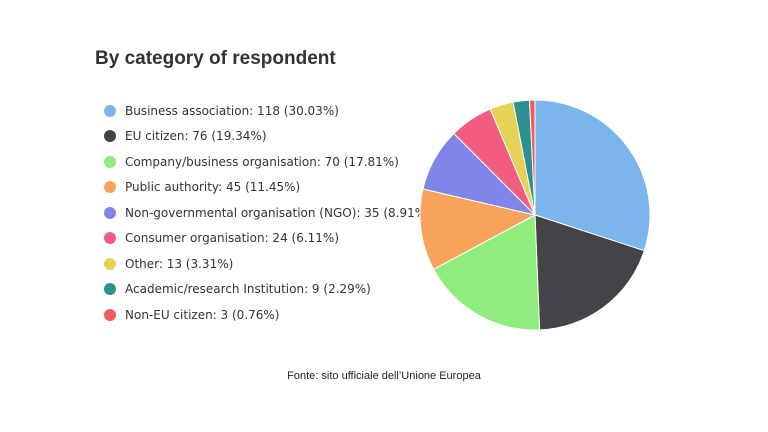 Image resolution: width=768 pixels, height=432 pixels. I want to click on legend-item: Other: 13 (3.31%), so click(267, 264).